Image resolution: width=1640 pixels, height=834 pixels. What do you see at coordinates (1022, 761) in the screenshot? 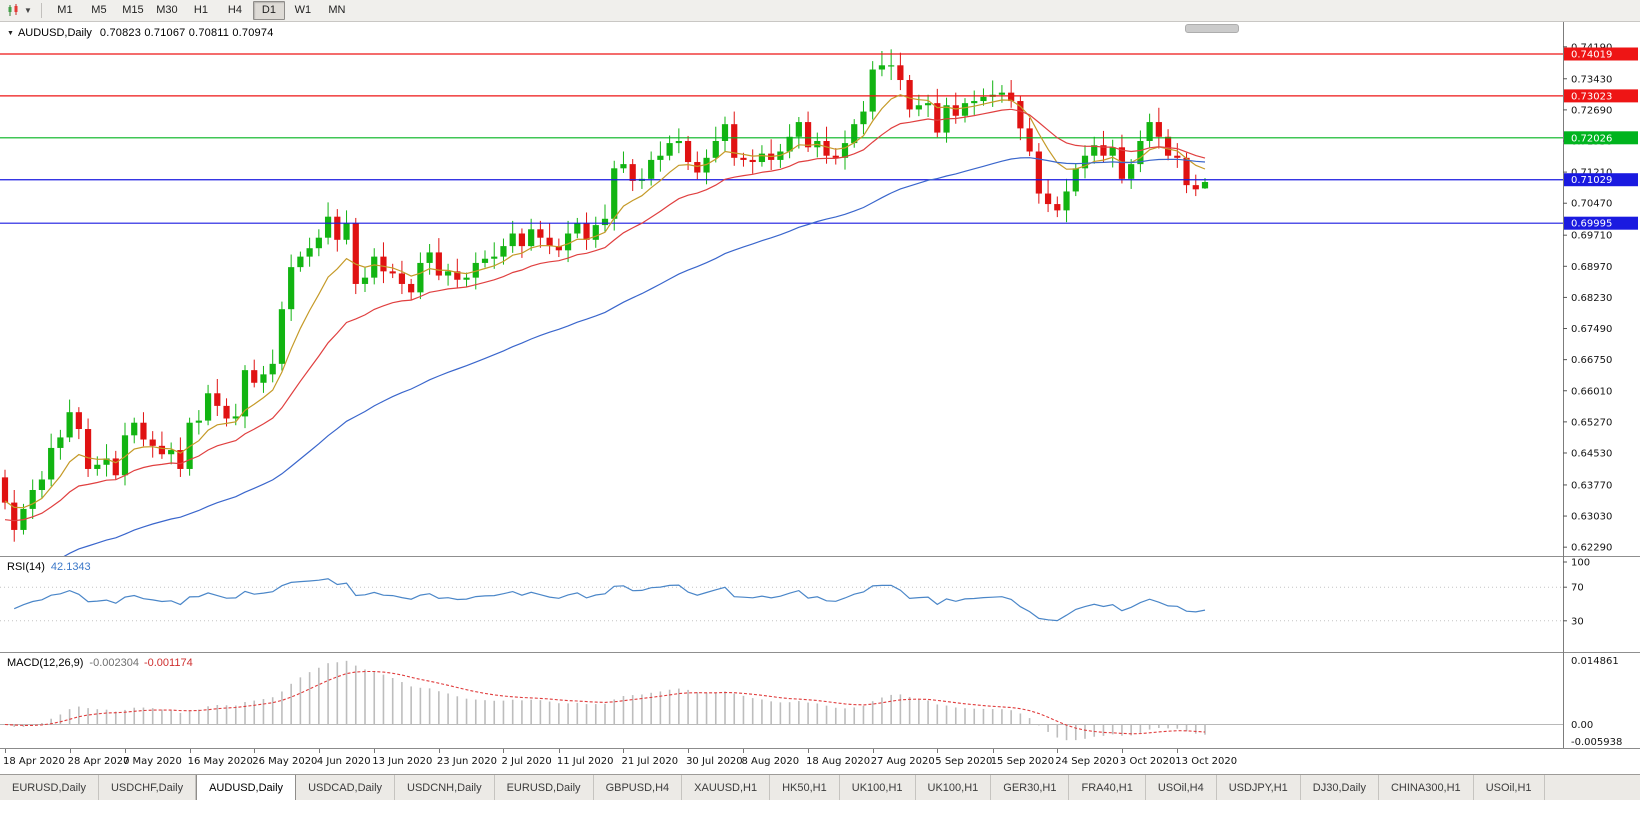
I see `date-label: 15 Sep 2020` at bounding box center [1022, 761].